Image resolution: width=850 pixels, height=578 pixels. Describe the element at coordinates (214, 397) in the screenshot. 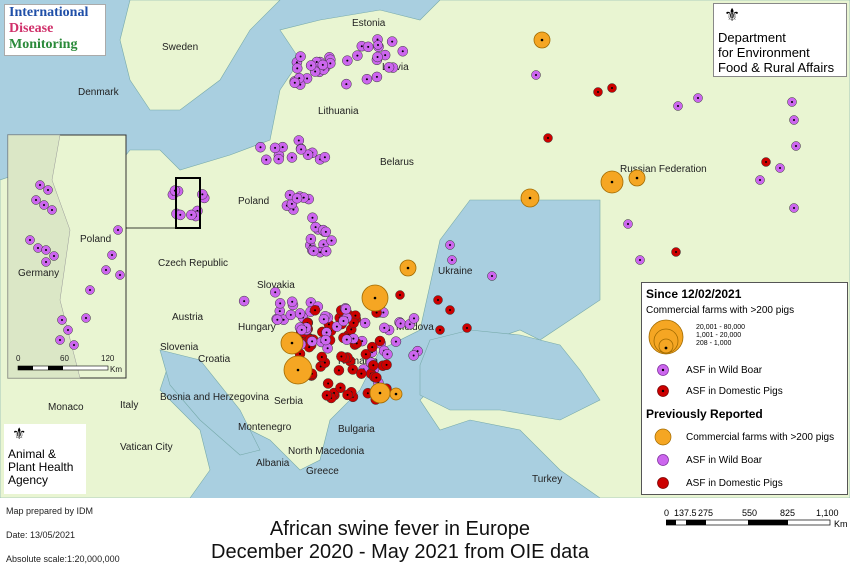

I see `label-bosnia: Bosnia and Herzegovina` at that location.